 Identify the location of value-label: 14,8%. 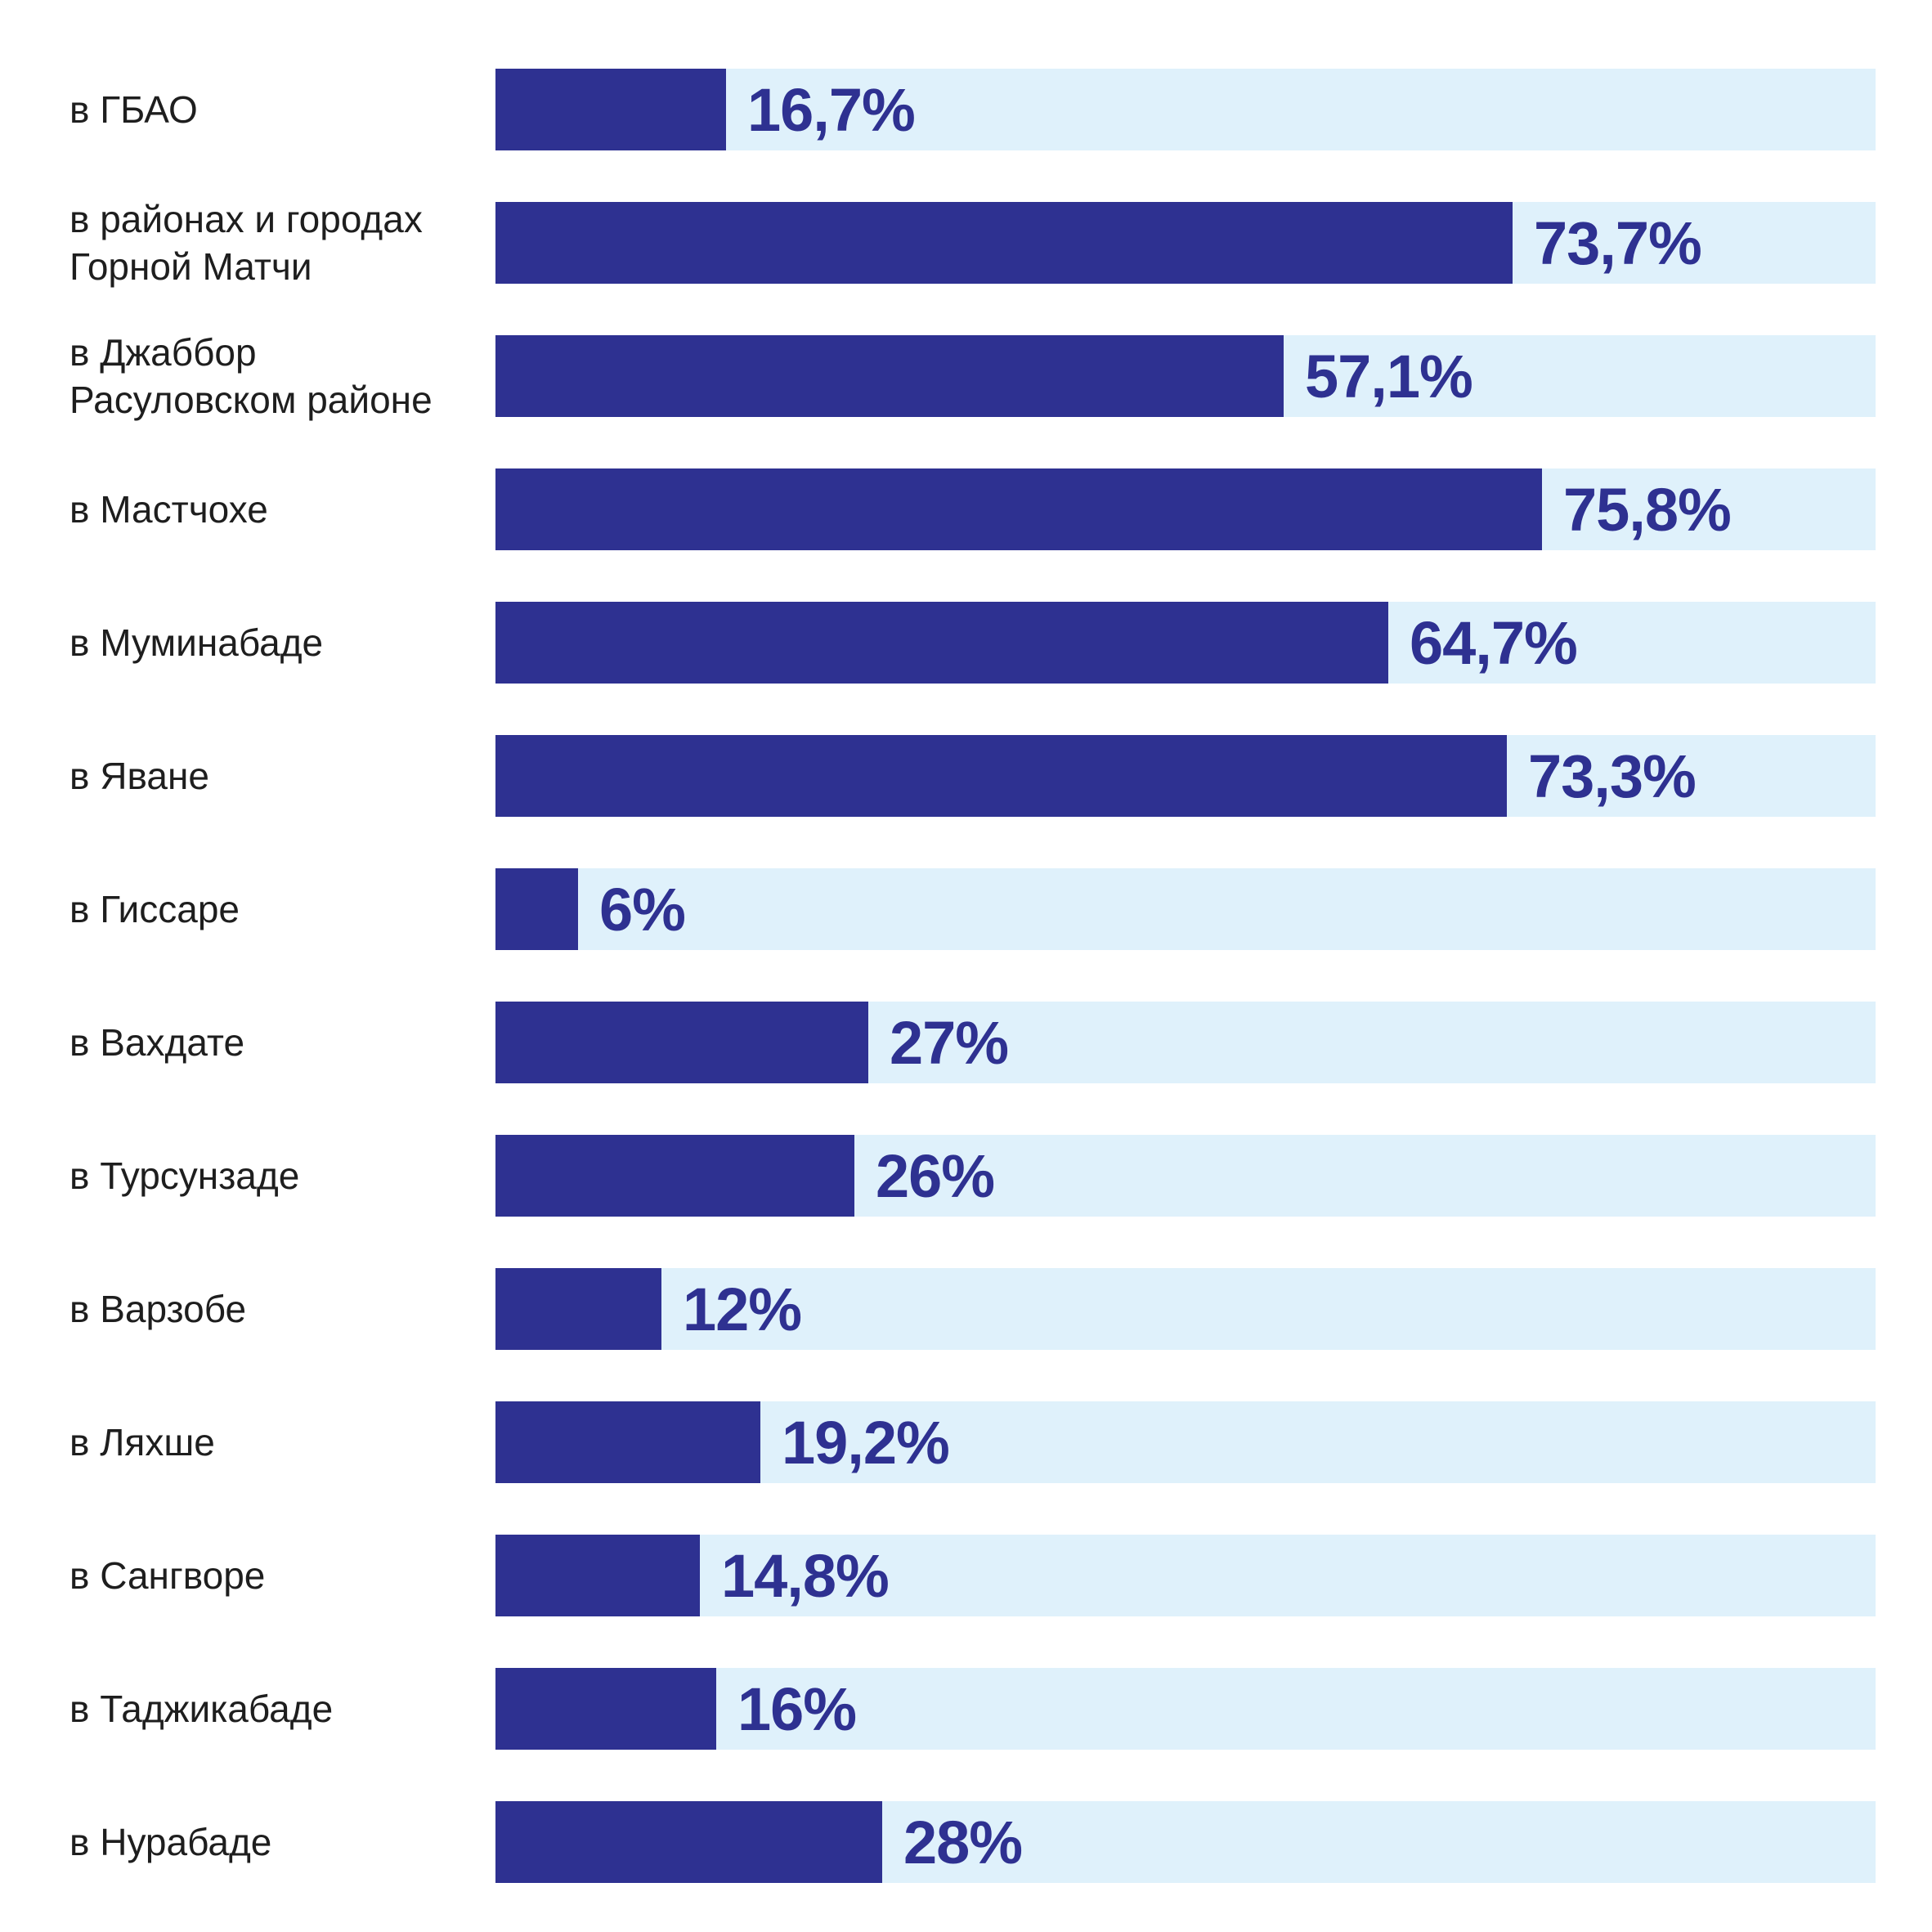
(805, 1575).